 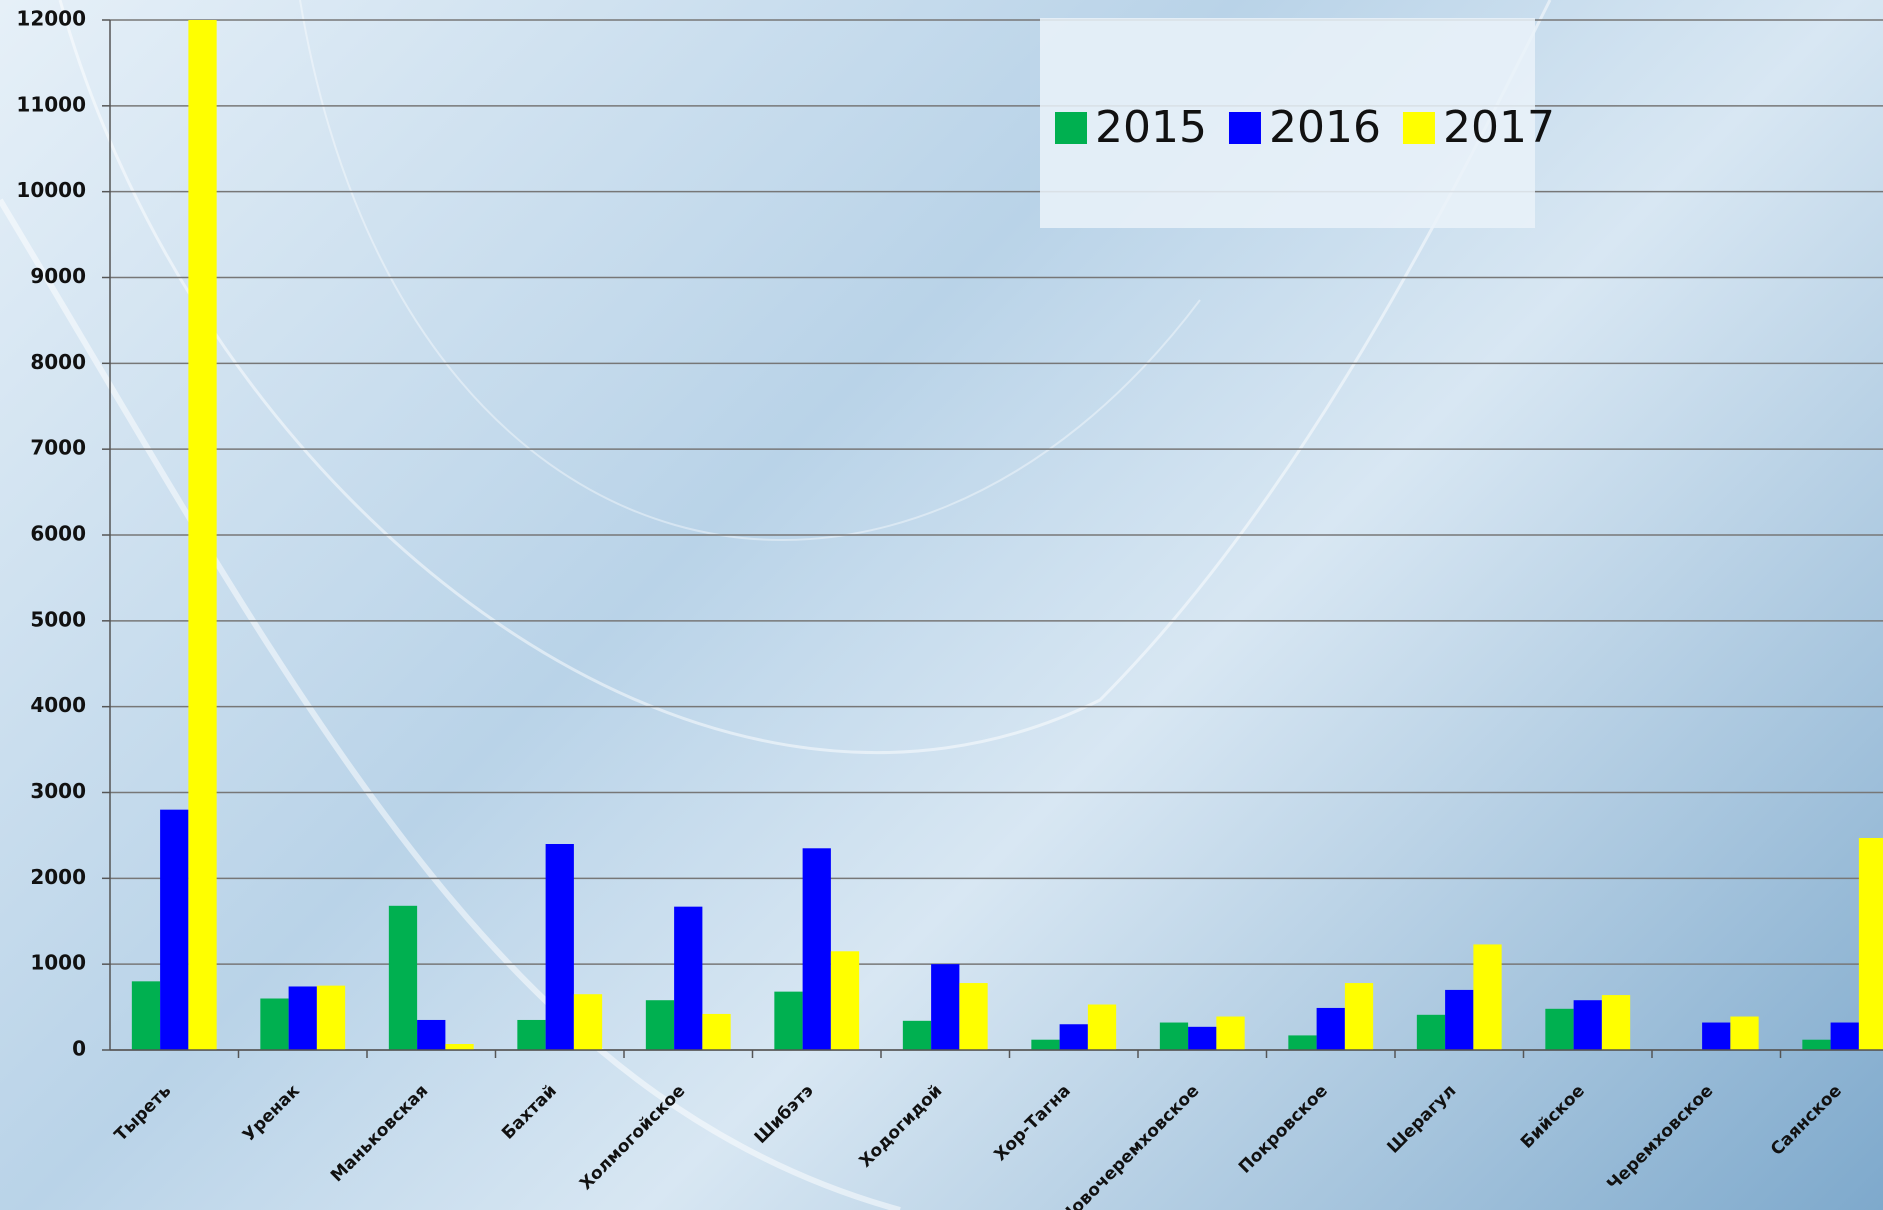 What do you see at coordinates (1422, 1119) in the screenshot?
I see `x-tick-label: Шерагул` at bounding box center [1422, 1119].